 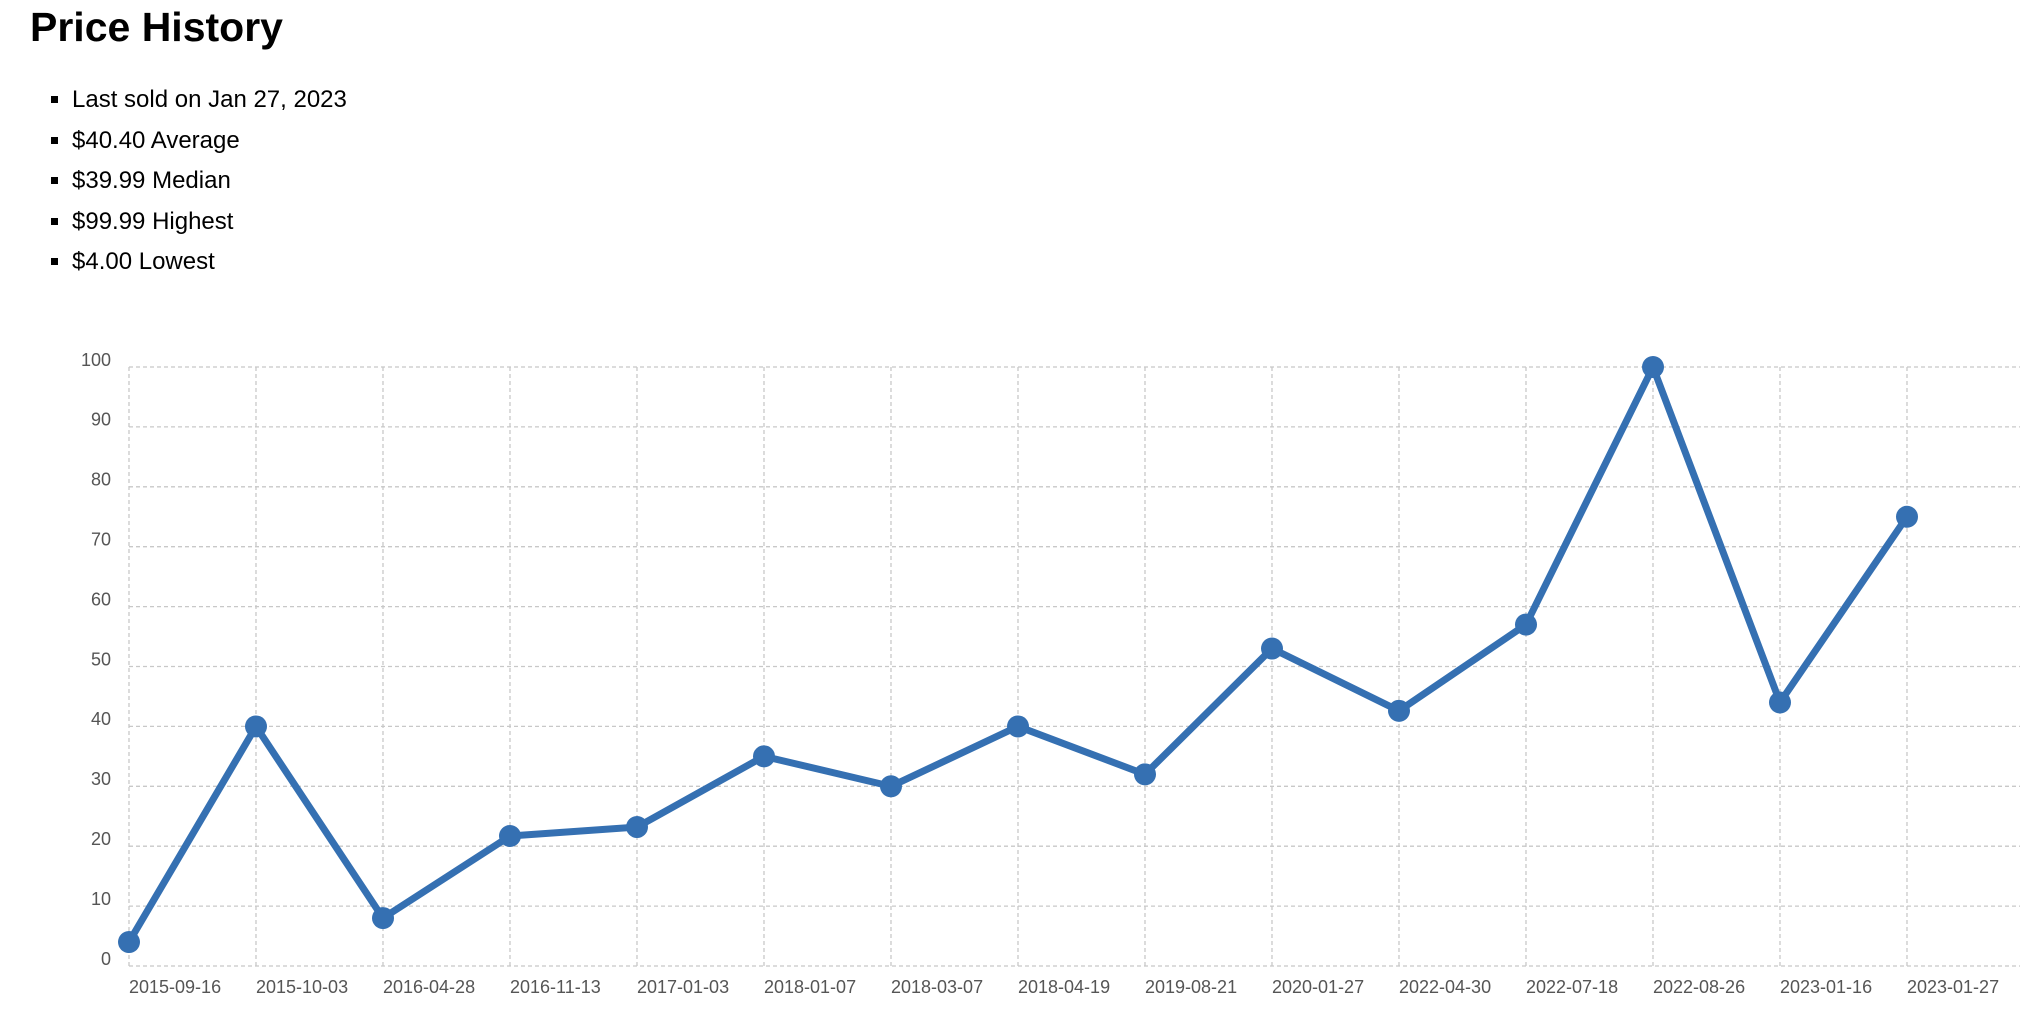 What do you see at coordinates (209, 222) in the screenshot?
I see `stat-item: $99.99 Highest` at bounding box center [209, 222].